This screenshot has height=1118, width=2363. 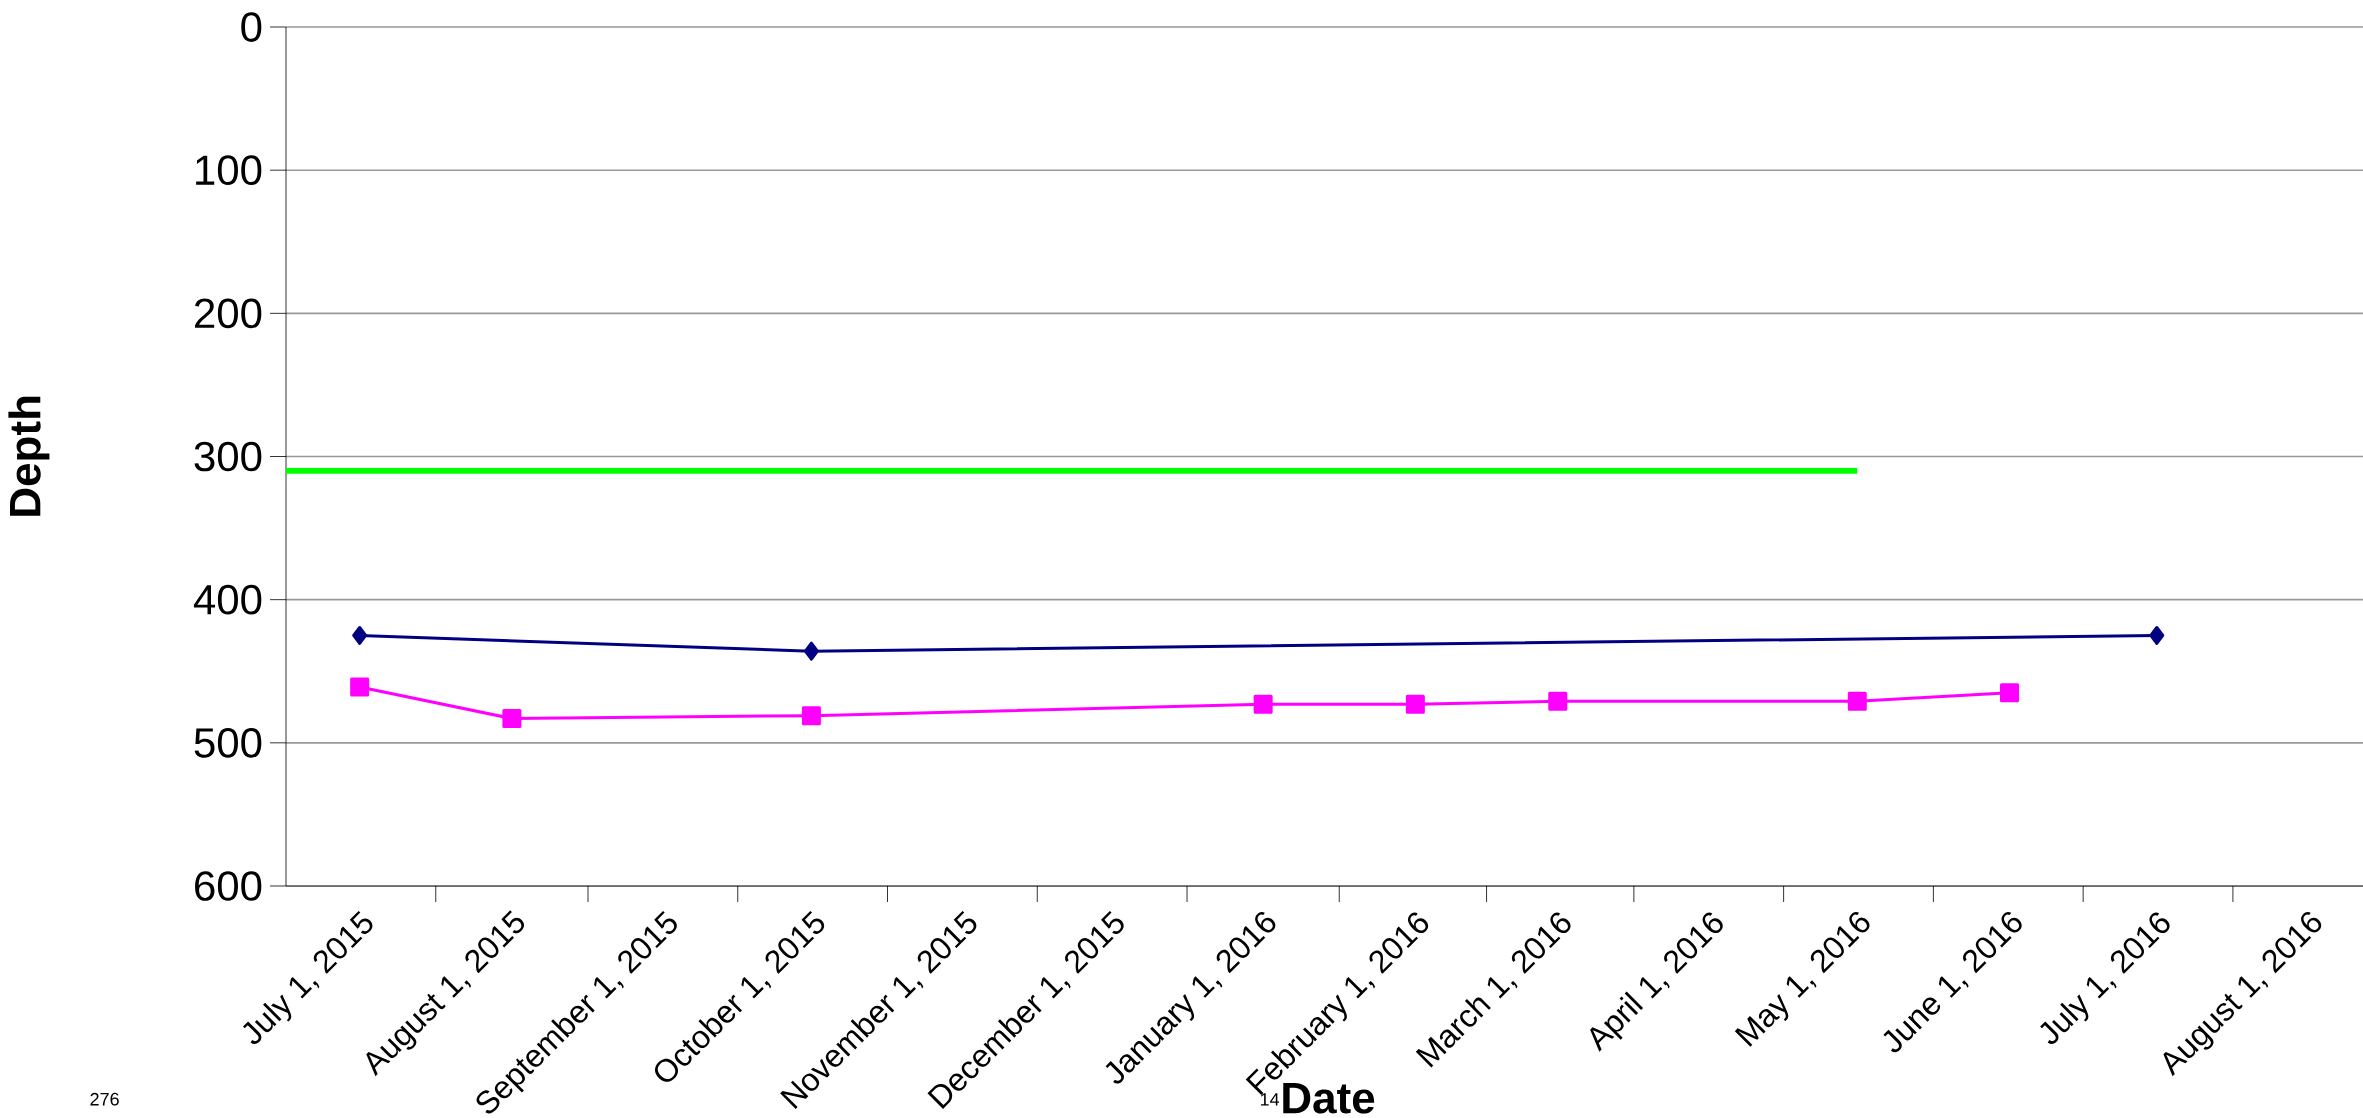 I want to click on y-axis-title: Depth, so click(x=29, y=456).